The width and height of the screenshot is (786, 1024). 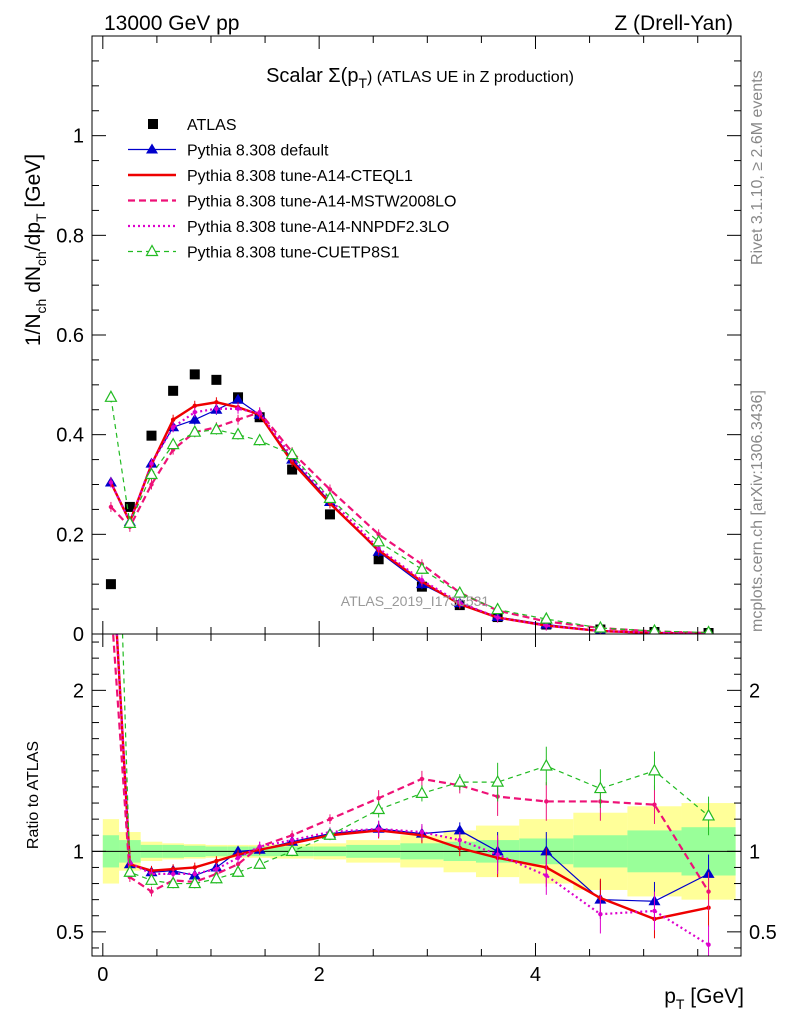 I want to click on mcplots-label: mcplots.cern.ch [arXiv:1306.3436], so click(x=757, y=511).